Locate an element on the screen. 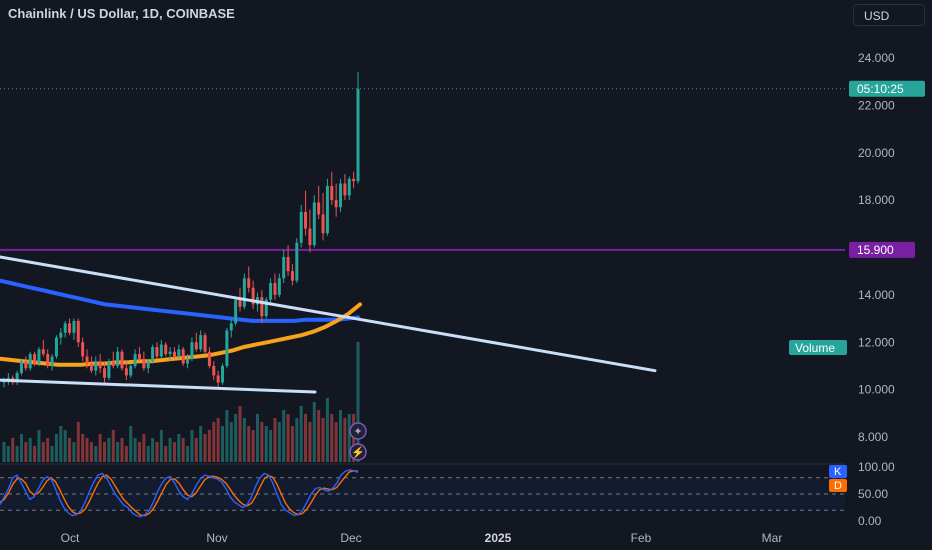 The image size is (932, 550). volume-badge is located at coordinates (818, 347).